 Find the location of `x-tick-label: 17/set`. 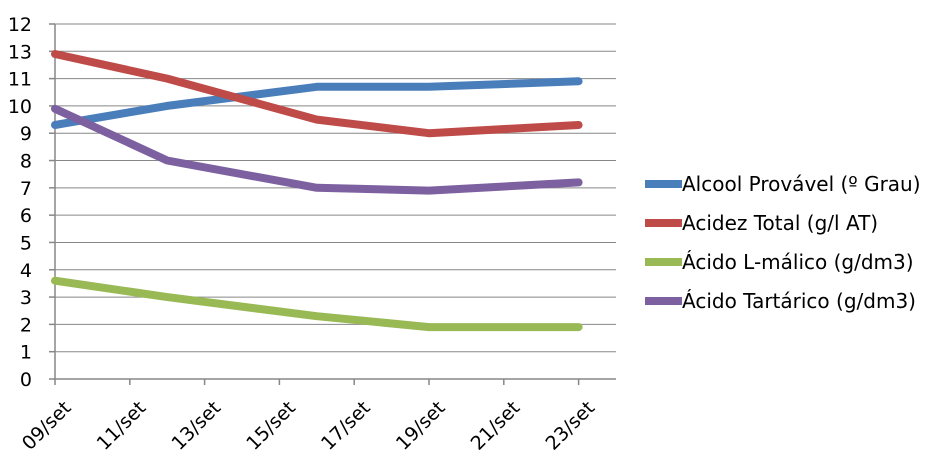

x-tick-label: 17/set is located at coordinates (346, 426).